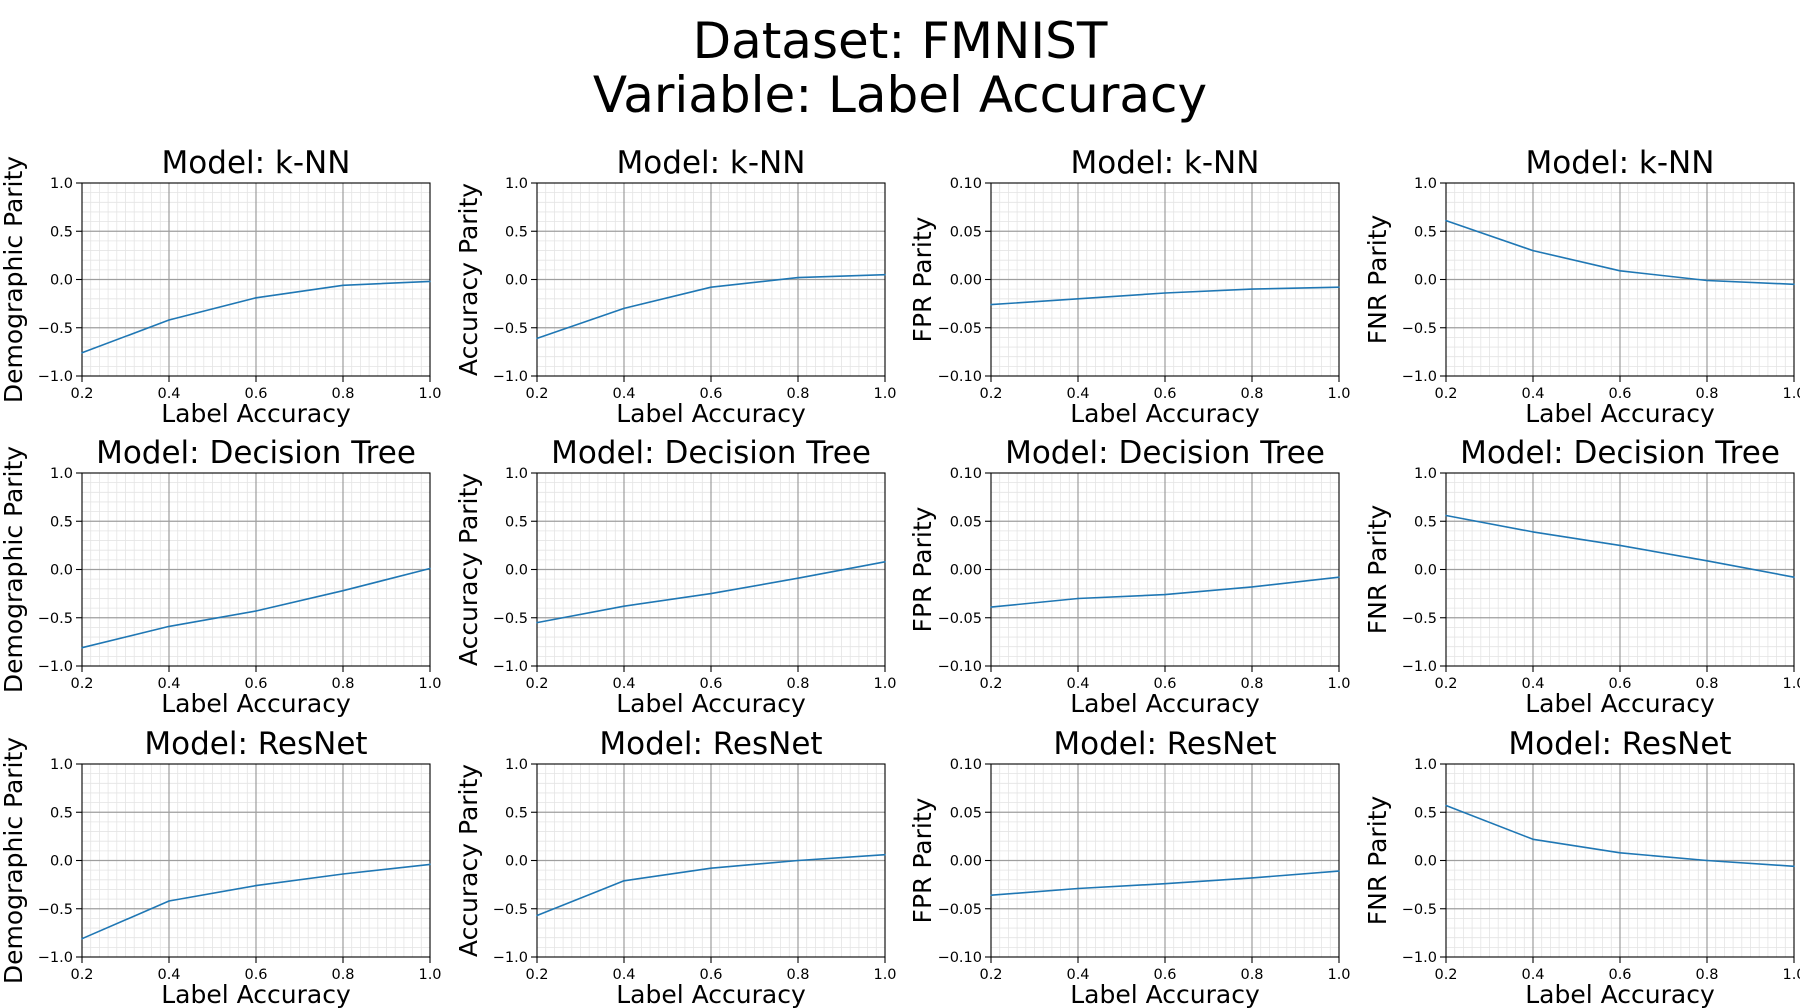 The width and height of the screenshot is (1800, 1008). I want to click on y-tick-label: −0.10, so click(960, 958).